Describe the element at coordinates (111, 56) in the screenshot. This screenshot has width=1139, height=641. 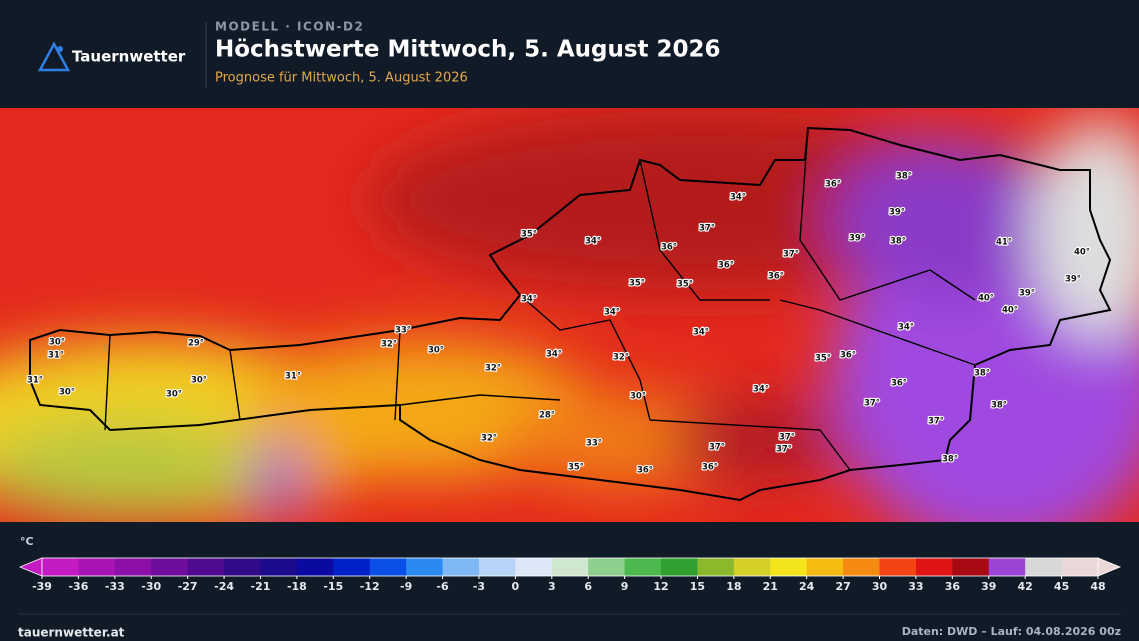
I see `logo: Tauernwetter` at that location.